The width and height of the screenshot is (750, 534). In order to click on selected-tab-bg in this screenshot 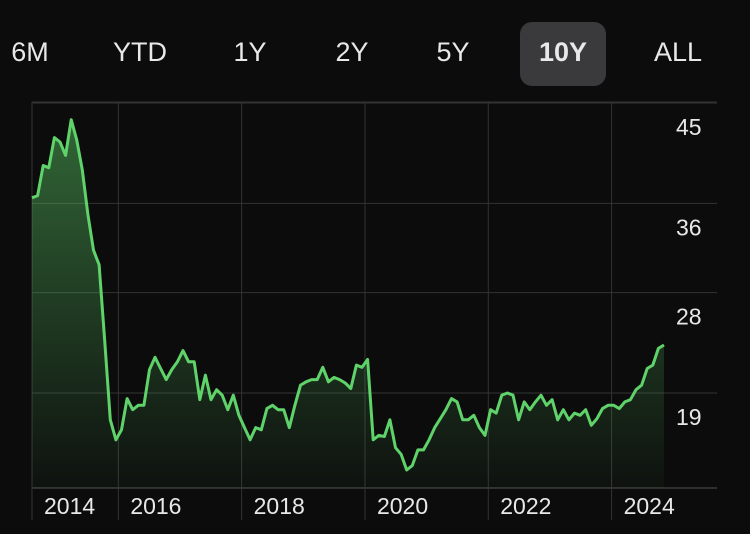, I will do `click(563, 54)`.